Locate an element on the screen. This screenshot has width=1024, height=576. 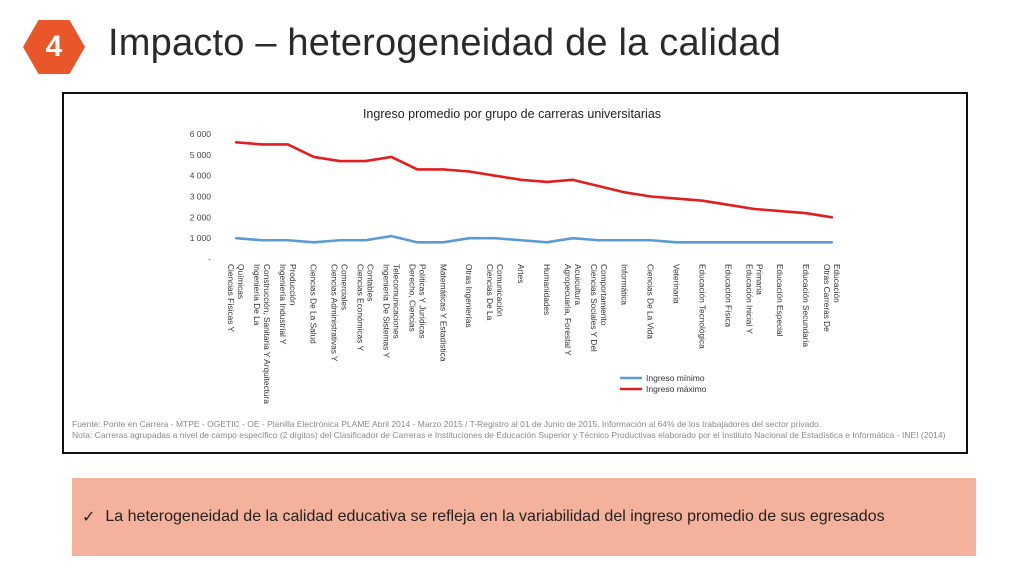
x-tick-label: Ciencias Sociales Y DelComportamiento is located at coordinates (599, 308).